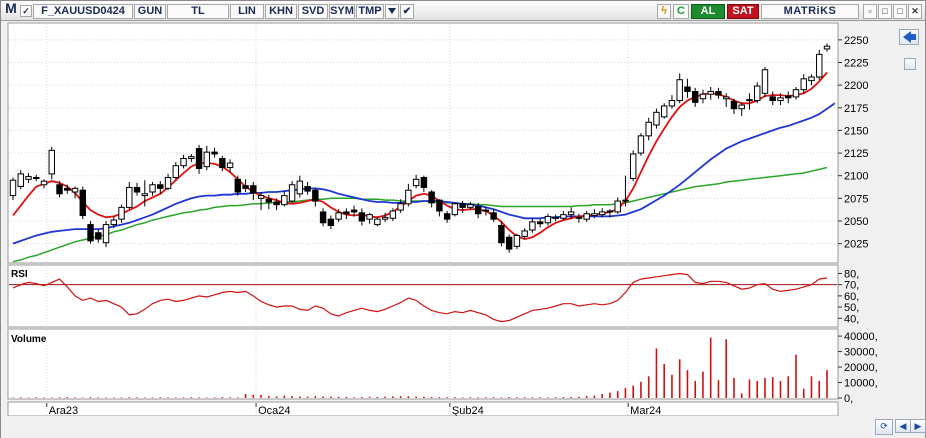 Image resolution: width=926 pixels, height=438 pixels. What do you see at coordinates (370, 11) in the screenshot?
I see `tmp-button: TMP` at bounding box center [370, 11].